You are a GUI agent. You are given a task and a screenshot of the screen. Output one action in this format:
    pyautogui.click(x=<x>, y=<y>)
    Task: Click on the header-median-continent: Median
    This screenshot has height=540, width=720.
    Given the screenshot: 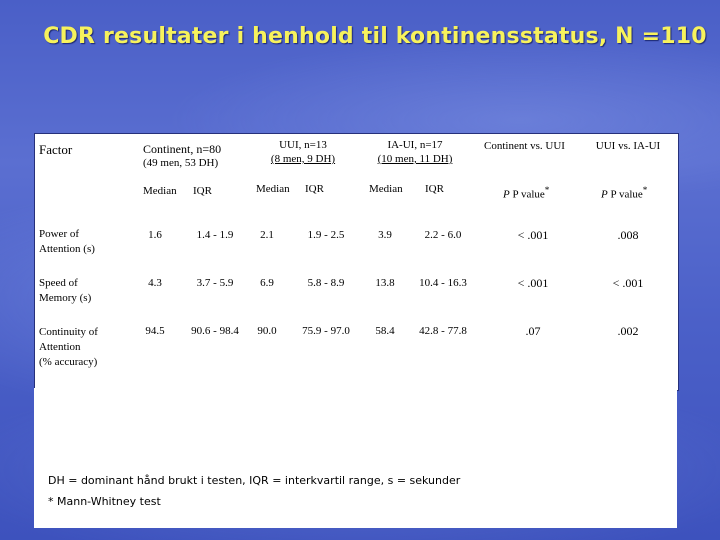 What is the action you would take?
    pyautogui.click(x=160, y=191)
    